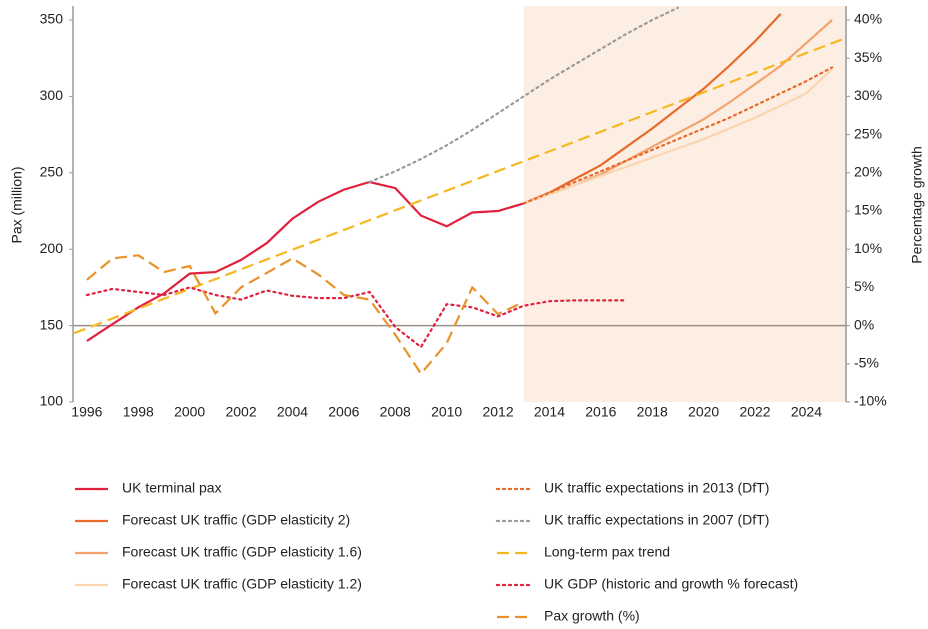  I want to click on y2-tick-label: 5%, so click(864, 286).